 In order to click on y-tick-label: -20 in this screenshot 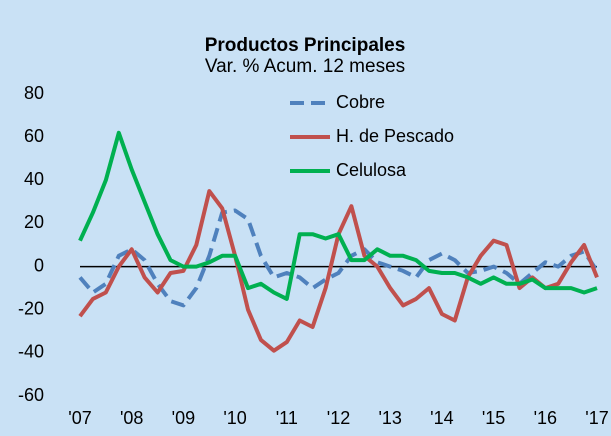, I will do `click(31, 308)`.